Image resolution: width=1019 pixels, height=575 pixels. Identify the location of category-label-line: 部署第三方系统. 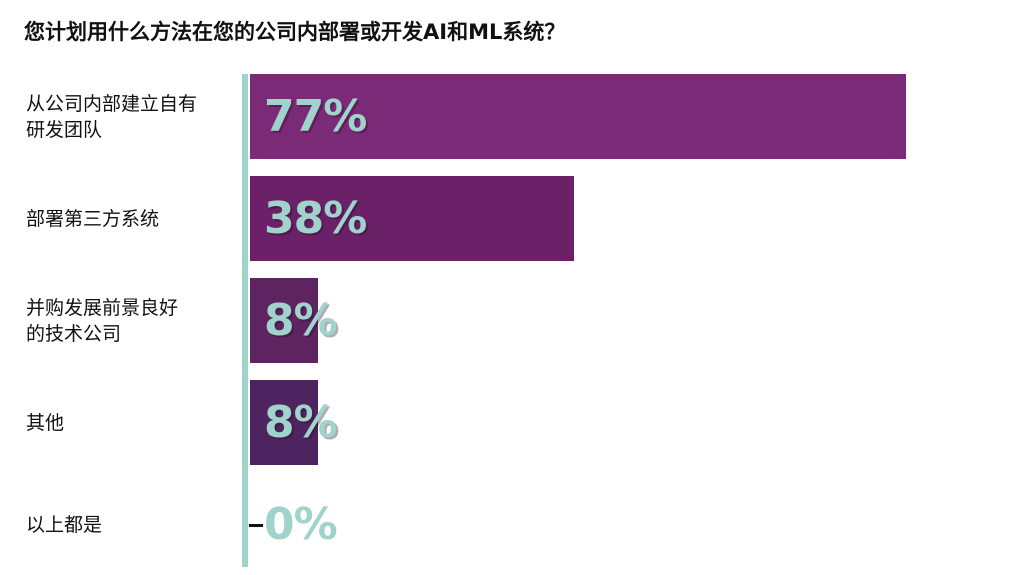
(93, 218).